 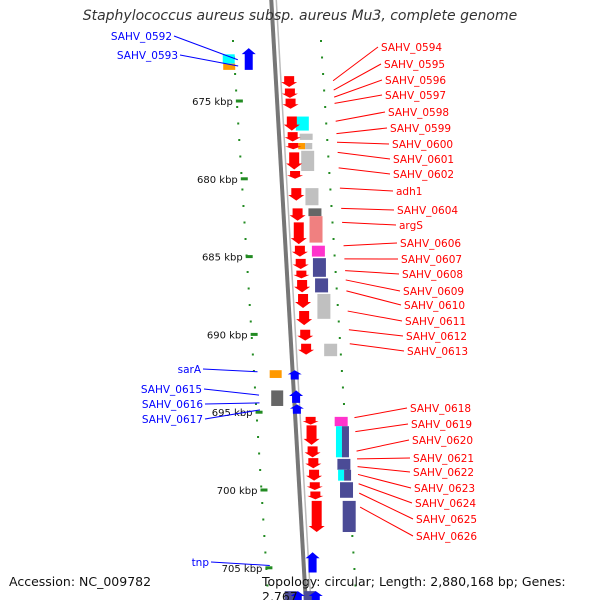 I want to click on reverse-gene-label: SAHV_0593, so click(x=147, y=56).